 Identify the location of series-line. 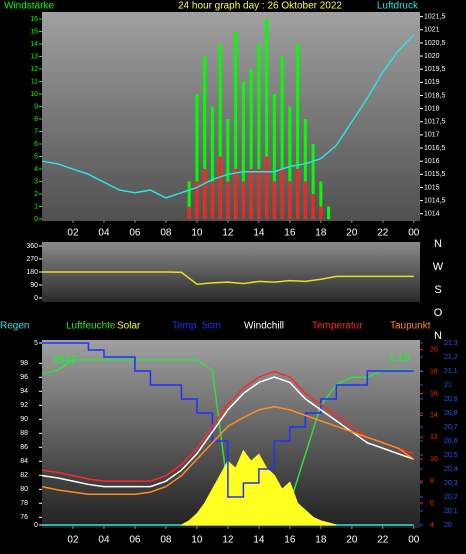
(228, 278).